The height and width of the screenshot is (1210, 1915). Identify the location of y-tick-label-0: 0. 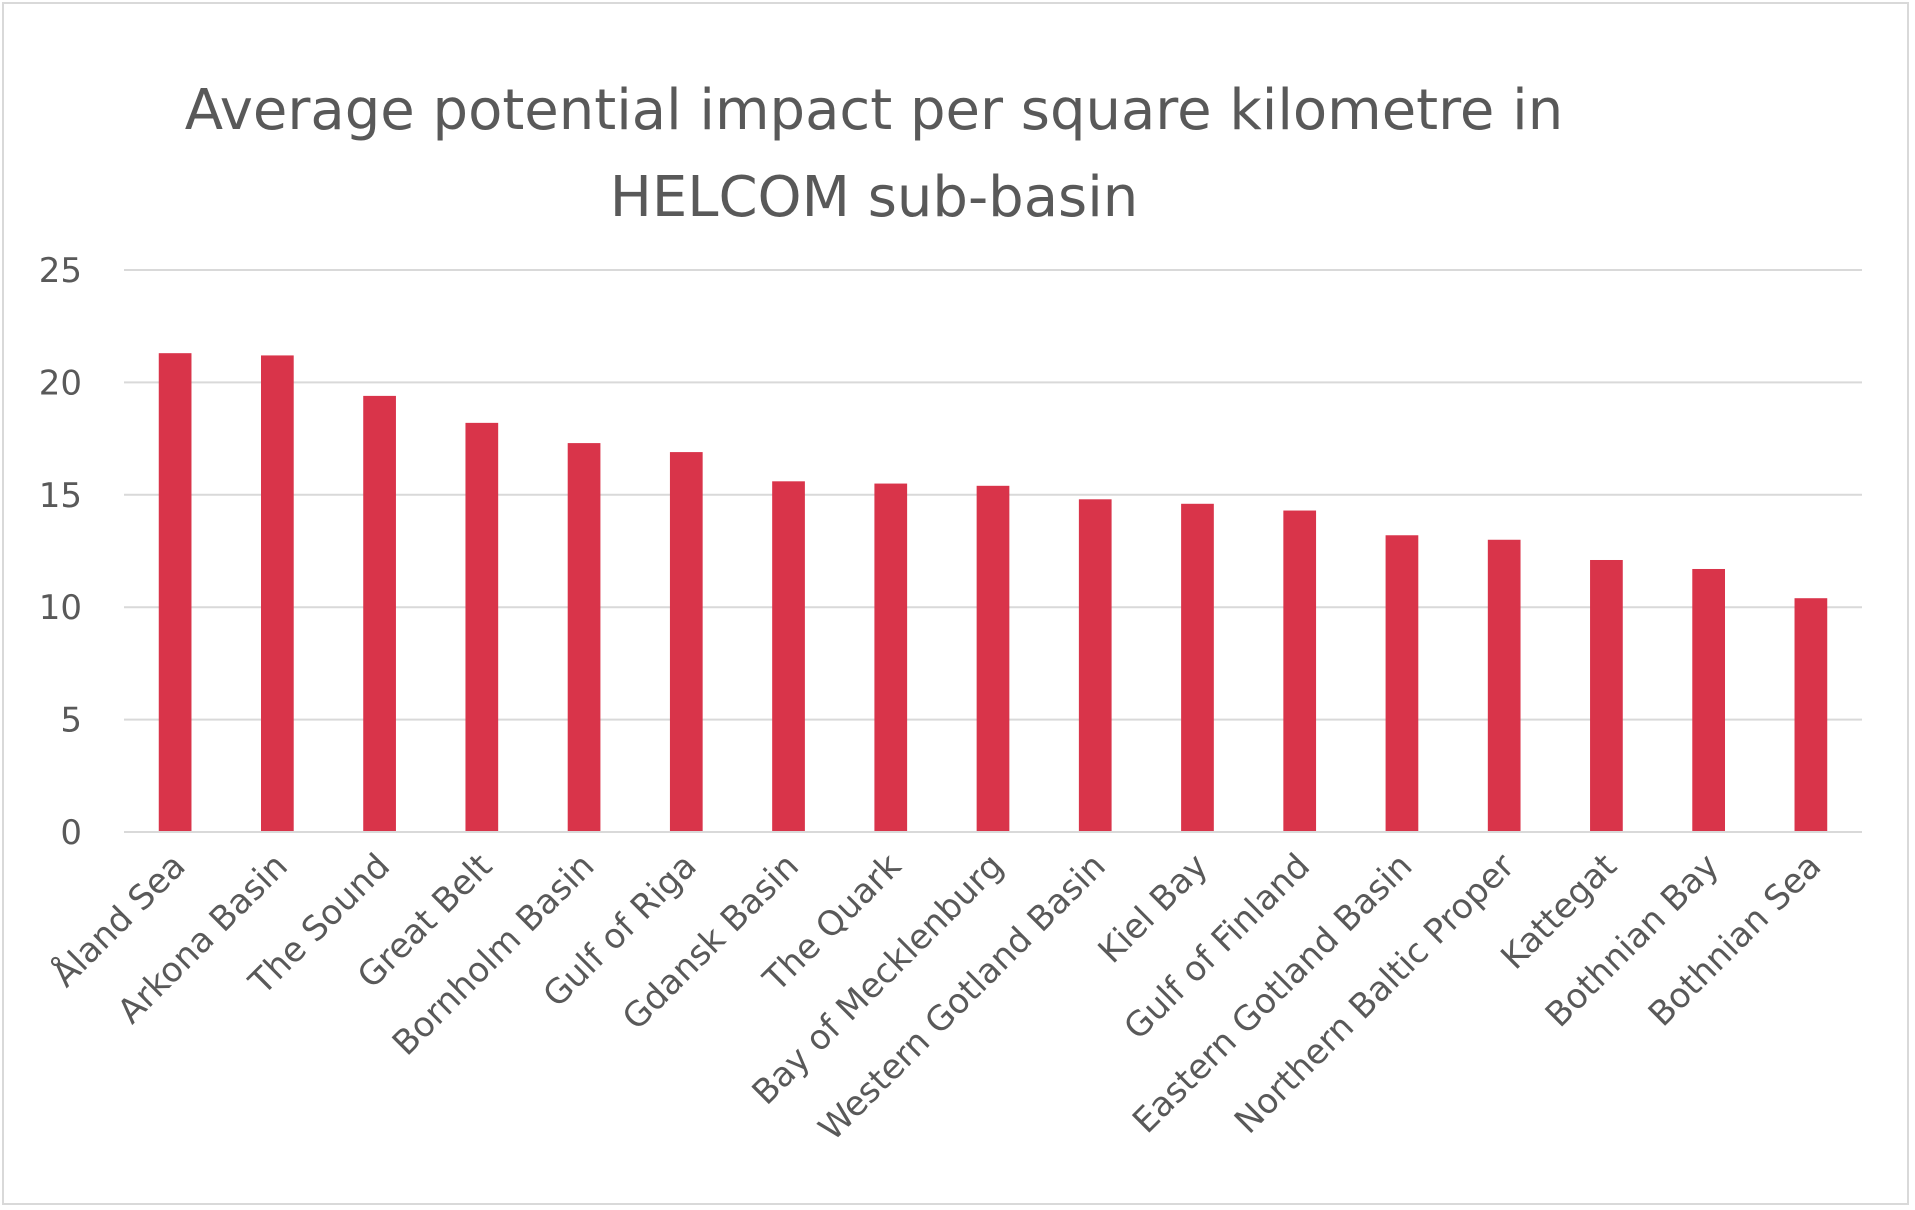
(71, 833).